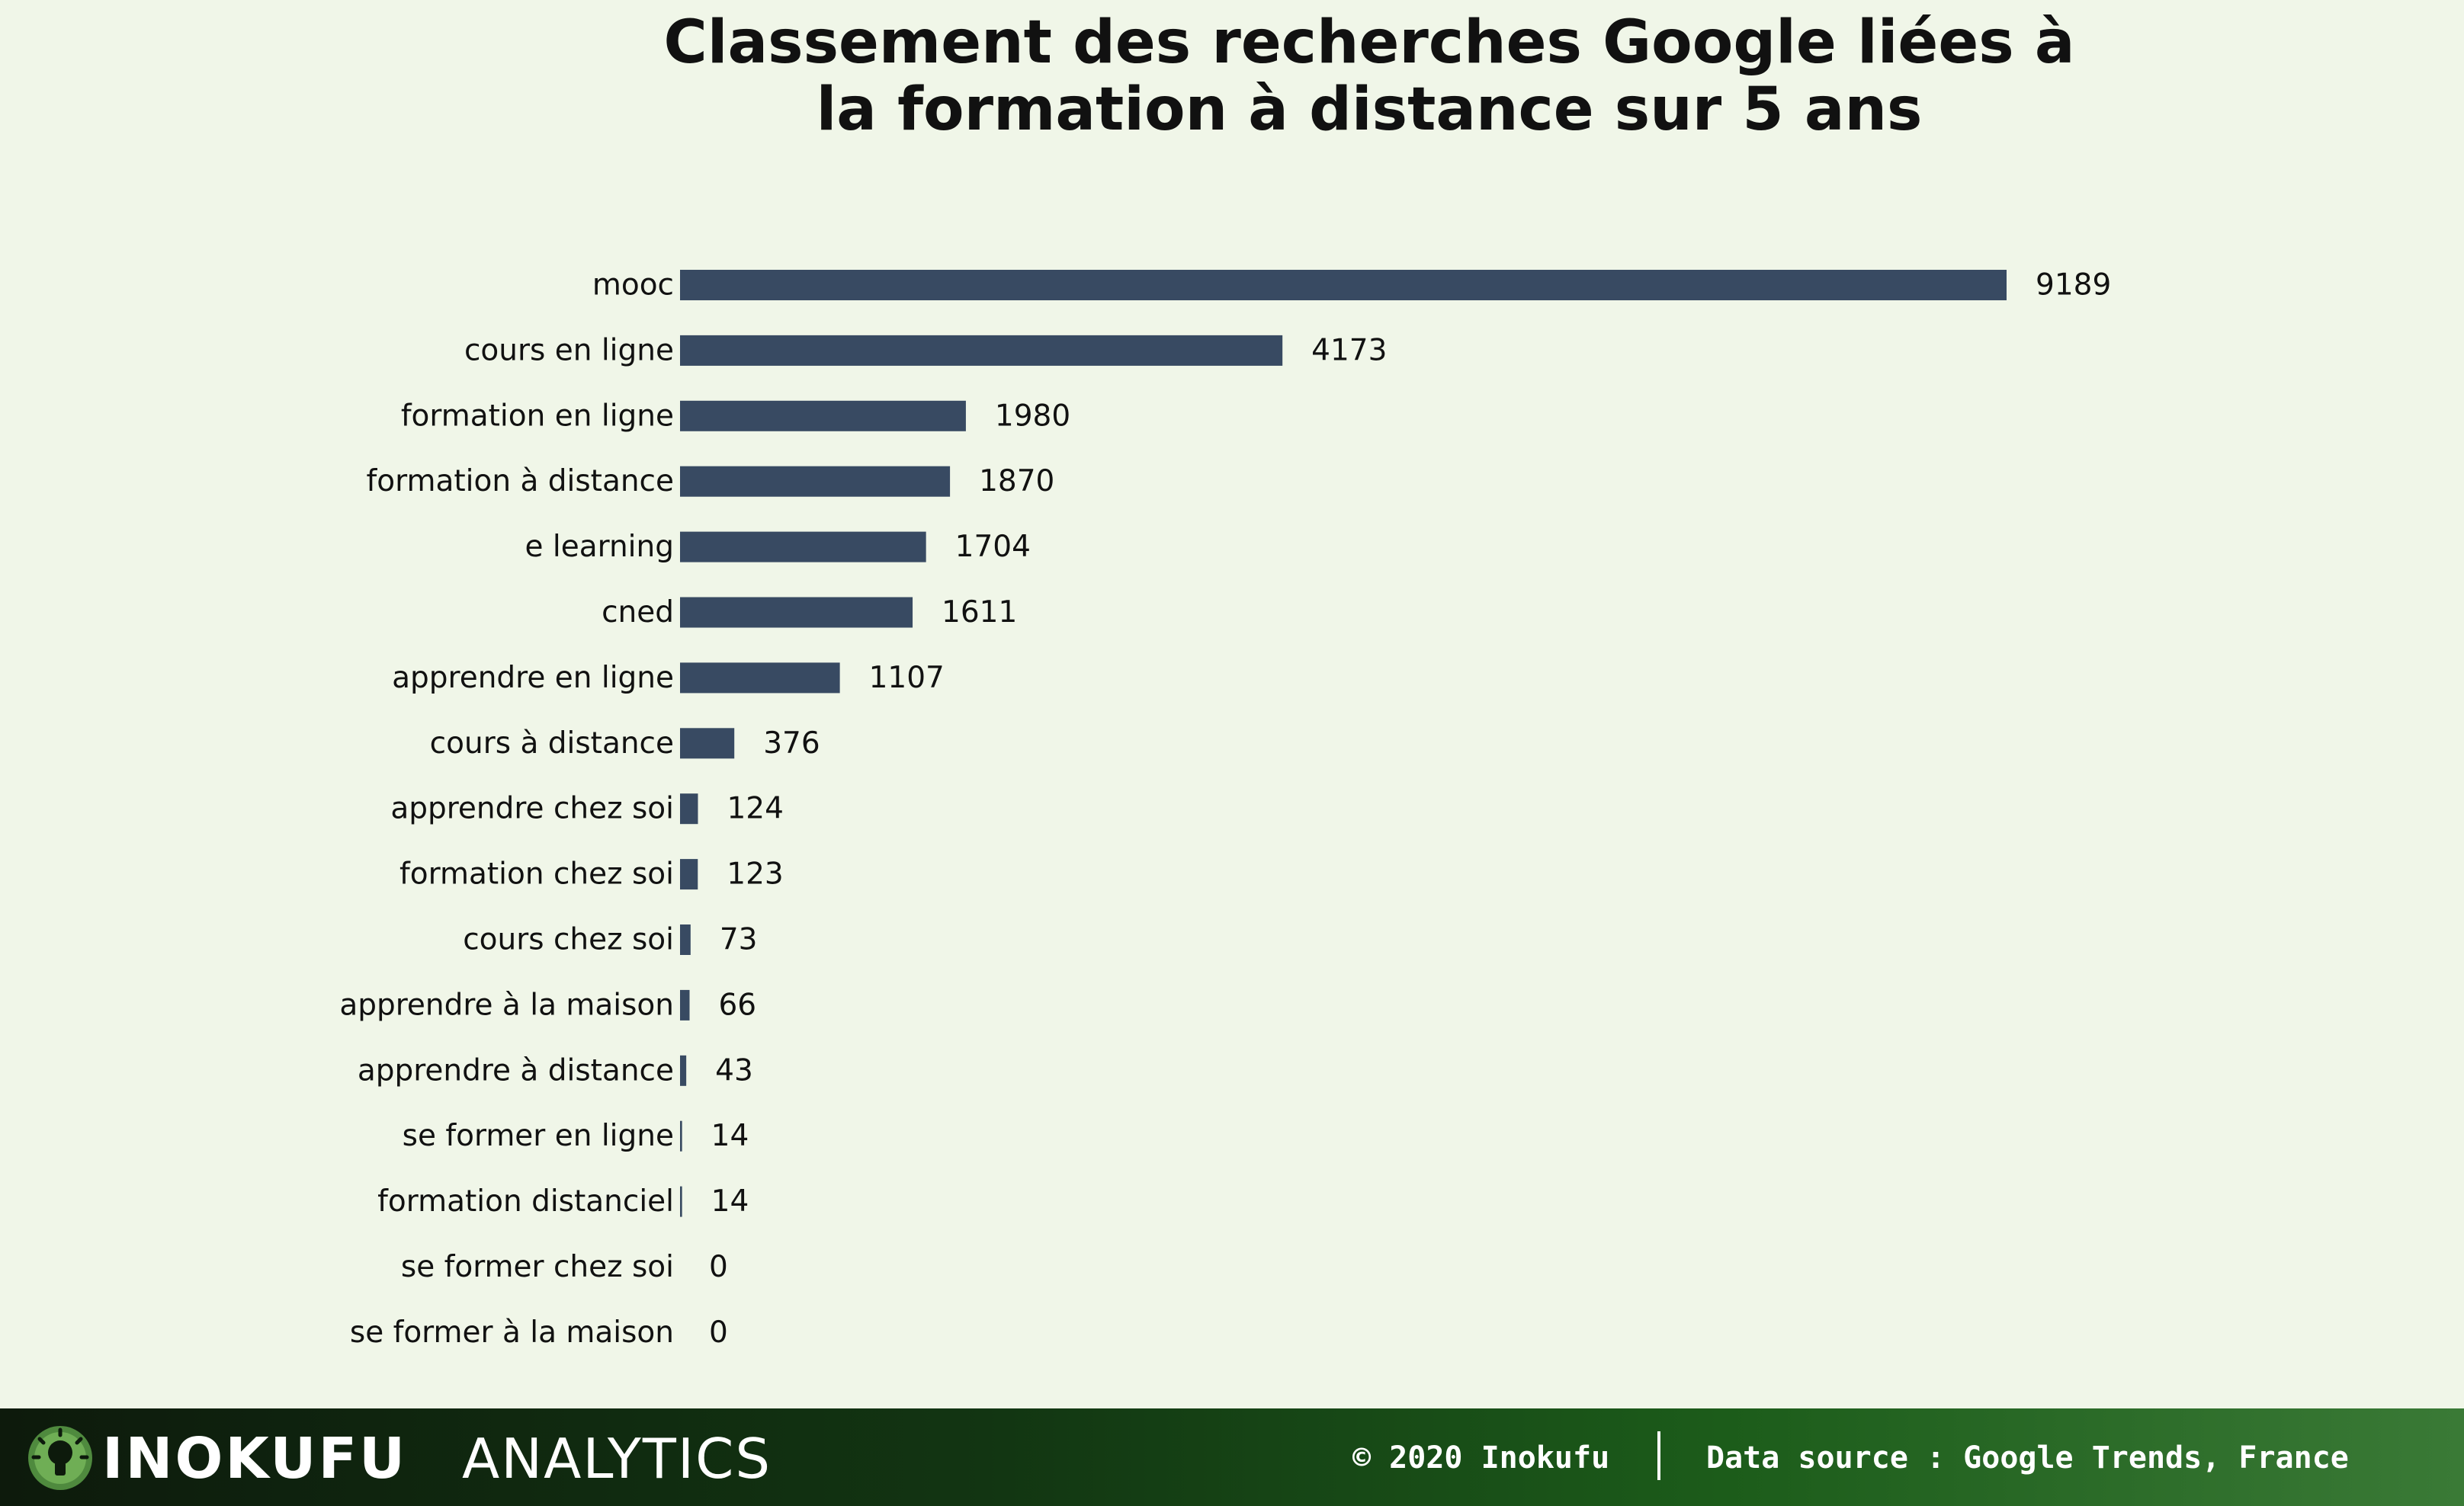 The width and height of the screenshot is (2464, 1506). What do you see at coordinates (525, 1201) in the screenshot?
I see `category-label: formation distanciel` at bounding box center [525, 1201].